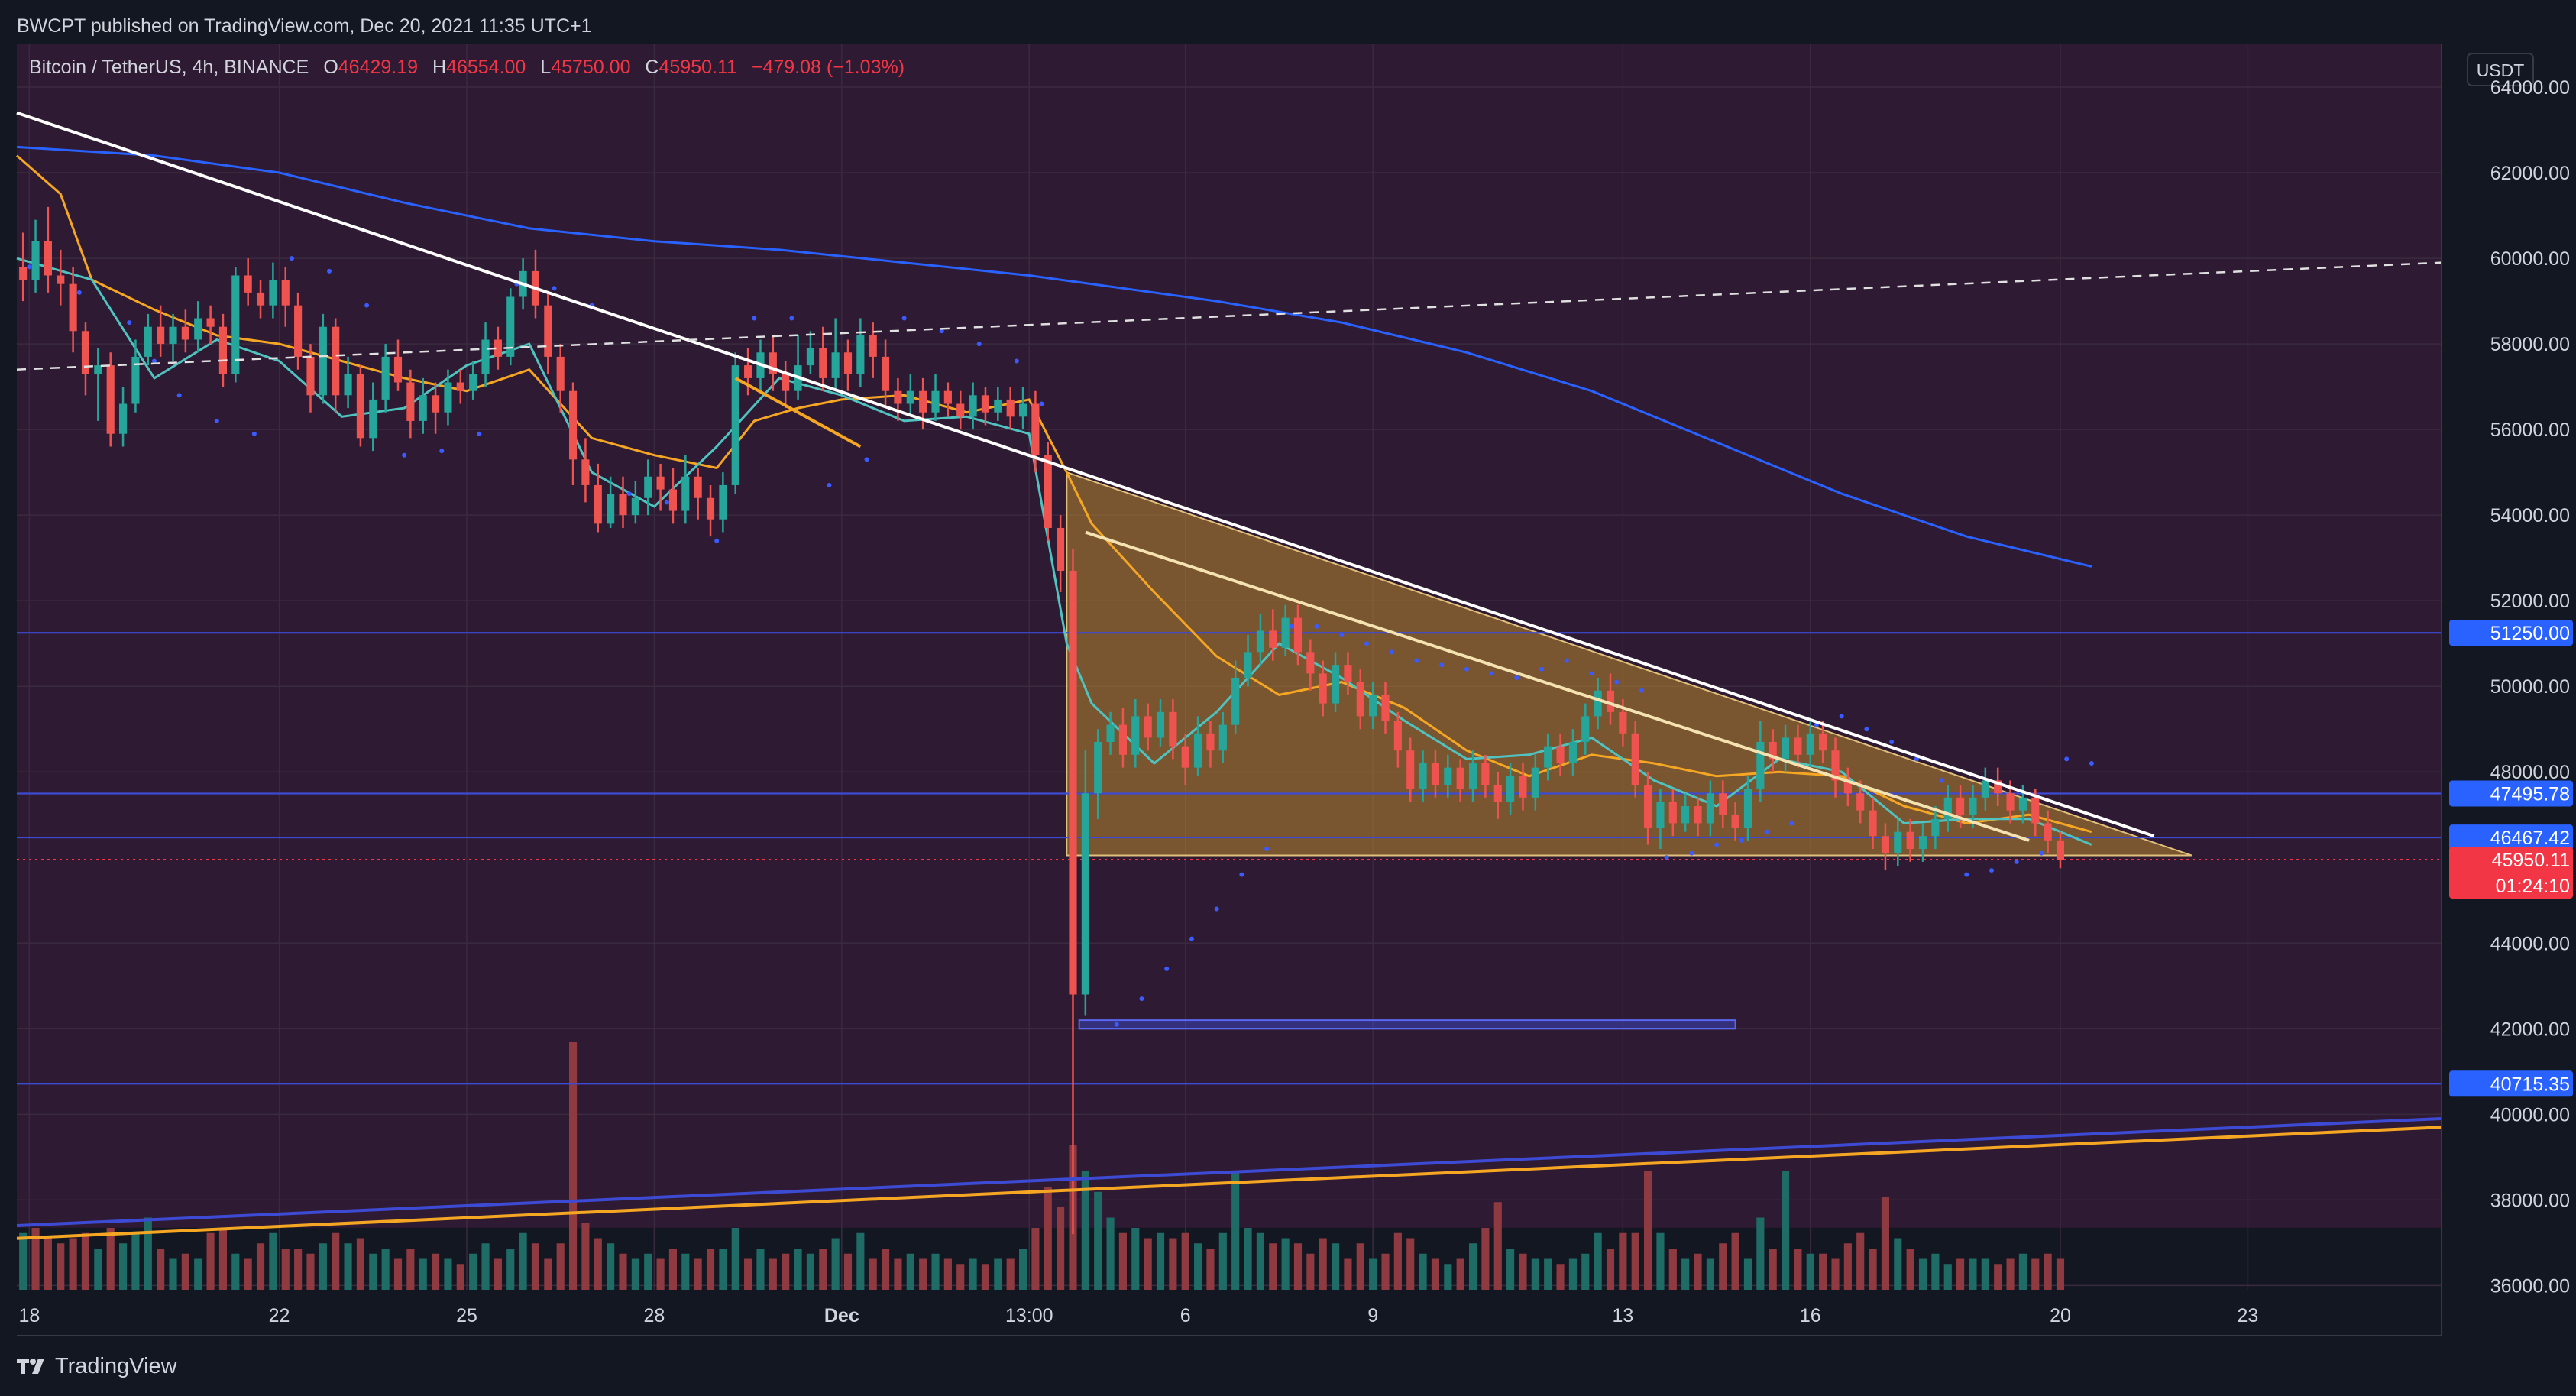 The image size is (2576, 1396). I want to click on legend-open-label: O, so click(330, 67).